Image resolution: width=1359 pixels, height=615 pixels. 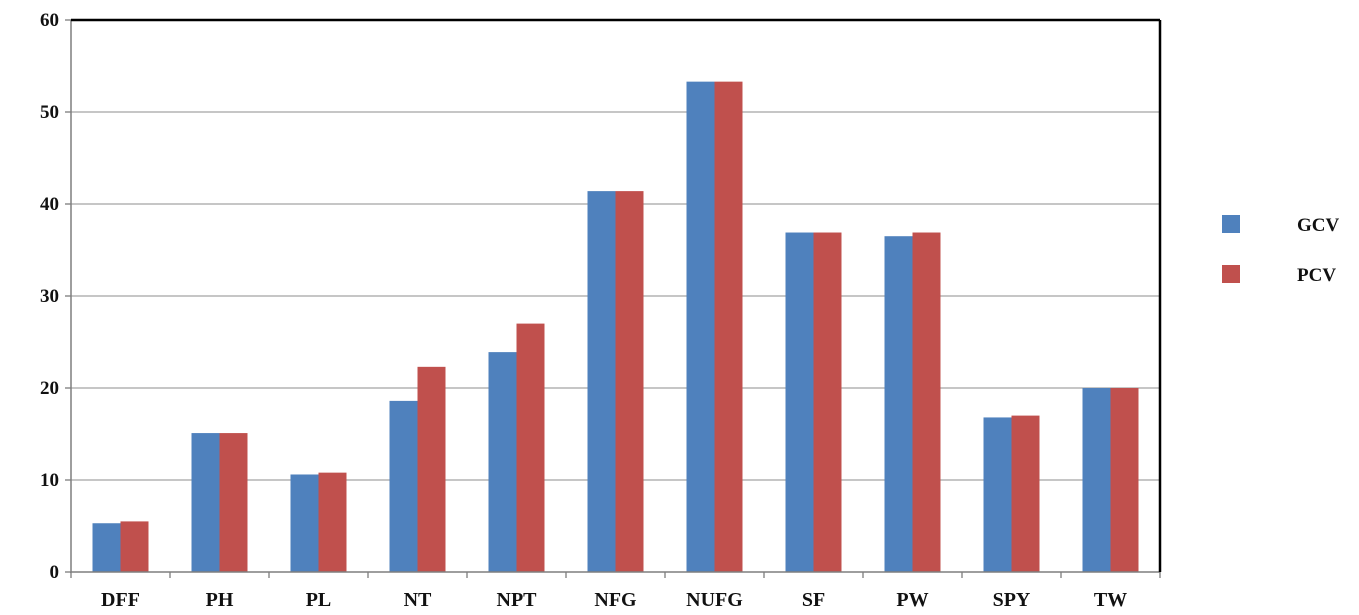 I want to click on legend-swatch-gcv, so click(x=1231, y=224).